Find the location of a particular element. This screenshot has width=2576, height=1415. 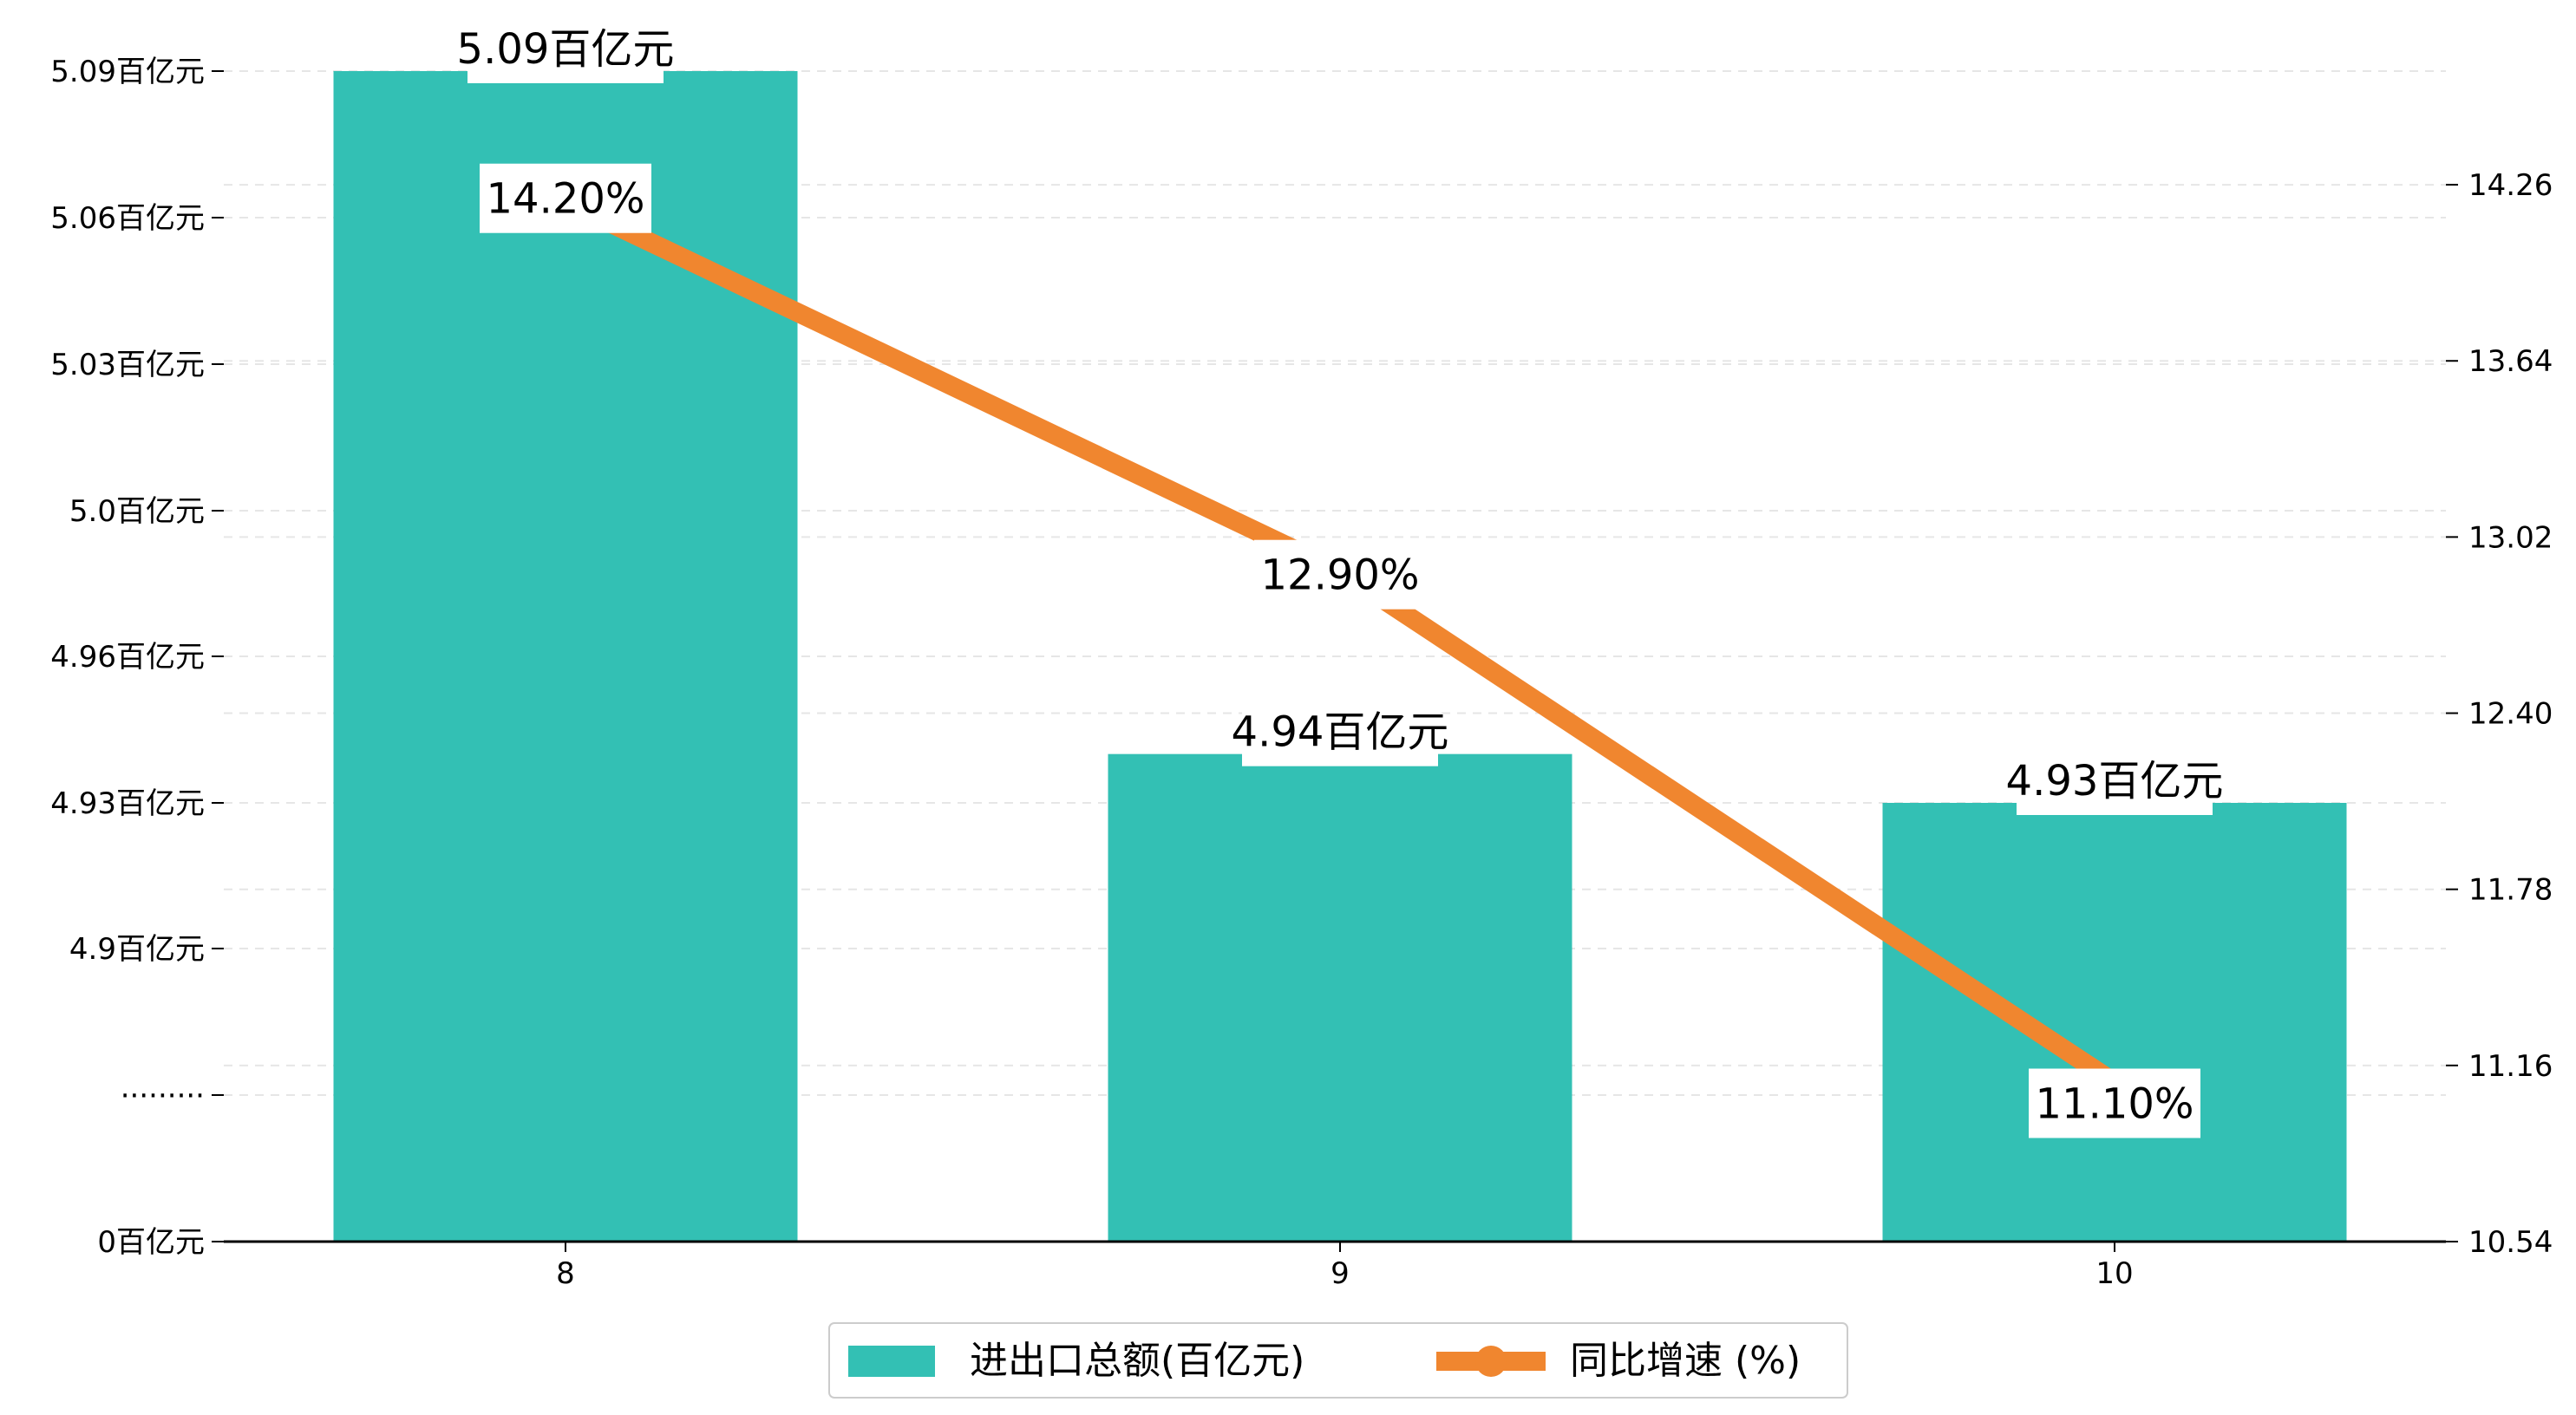

right-tick-label-5: 13.64 is located at coordinates (2510, 361).